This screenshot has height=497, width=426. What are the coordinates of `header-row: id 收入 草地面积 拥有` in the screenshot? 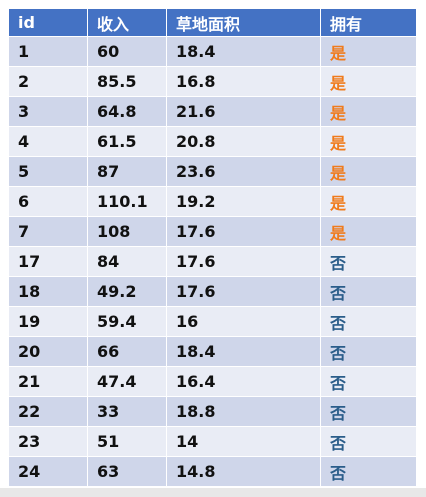 It's located at (212, 22).